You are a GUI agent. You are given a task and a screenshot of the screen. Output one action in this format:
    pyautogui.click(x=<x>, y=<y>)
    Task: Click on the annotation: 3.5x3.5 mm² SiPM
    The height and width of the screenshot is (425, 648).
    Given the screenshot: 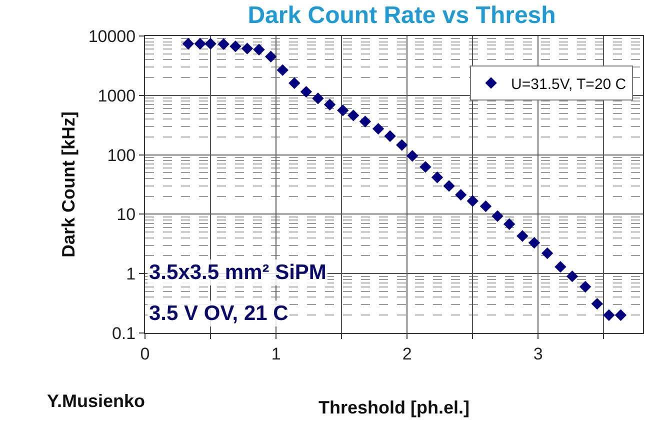 What is the action you would take?
    pyautogui.click(x=237, y=272)
    